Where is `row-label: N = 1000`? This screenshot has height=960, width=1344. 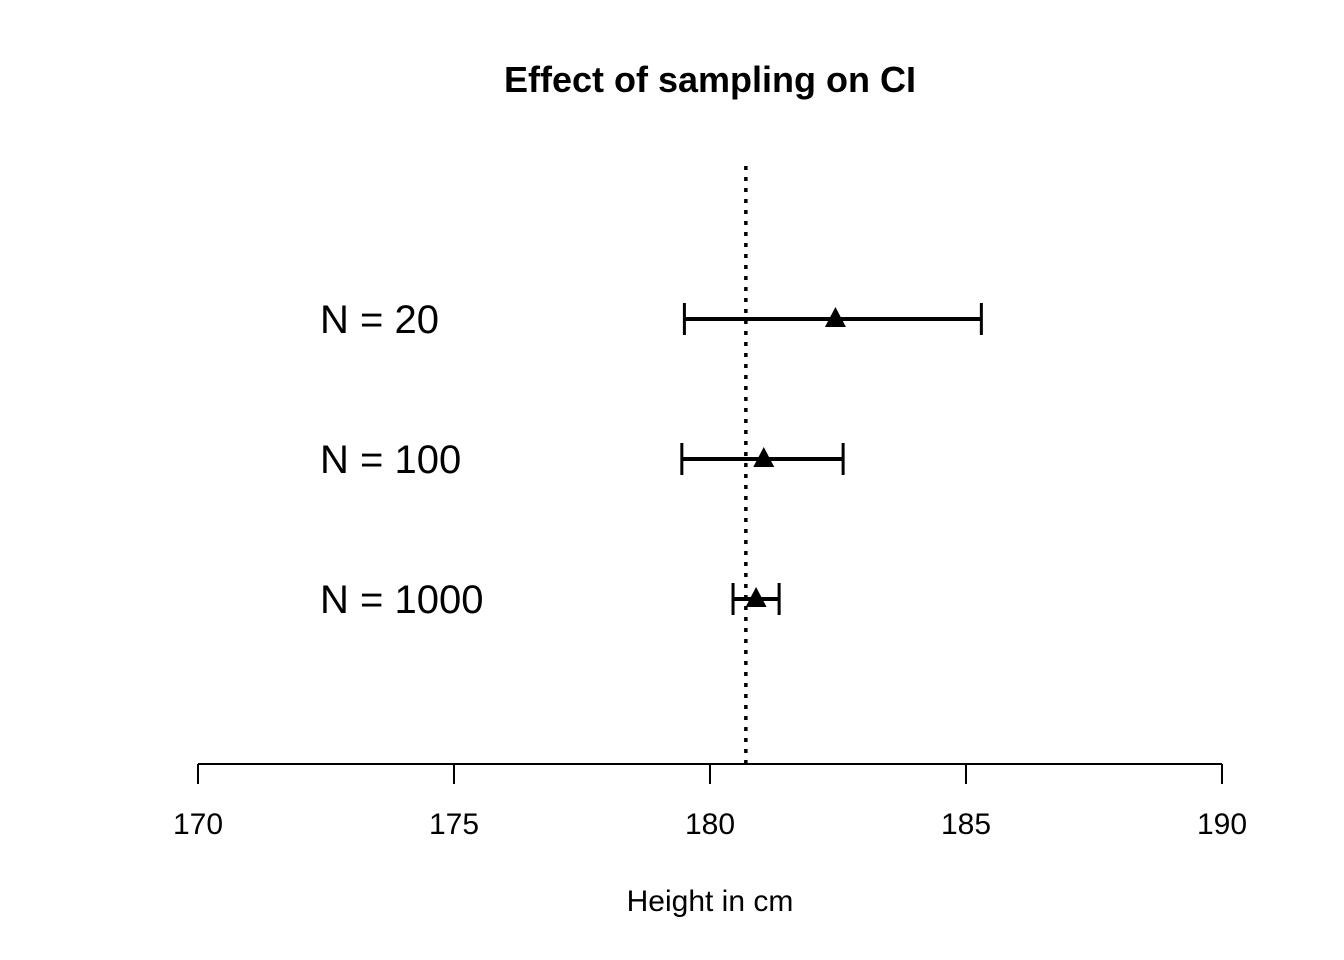 row-label: N = 1000 is located at coordinates (401, 600).